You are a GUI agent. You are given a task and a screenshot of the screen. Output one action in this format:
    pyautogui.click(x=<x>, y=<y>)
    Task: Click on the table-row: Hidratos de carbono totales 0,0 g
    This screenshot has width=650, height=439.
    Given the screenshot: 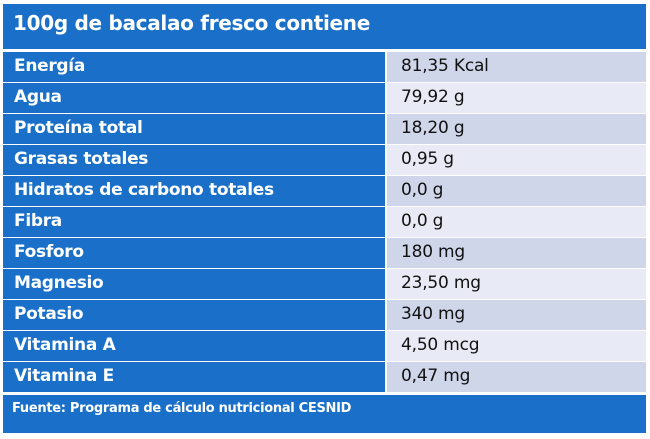 What is the action you would take?
    pyautogui.click(x=324, y=191)
    